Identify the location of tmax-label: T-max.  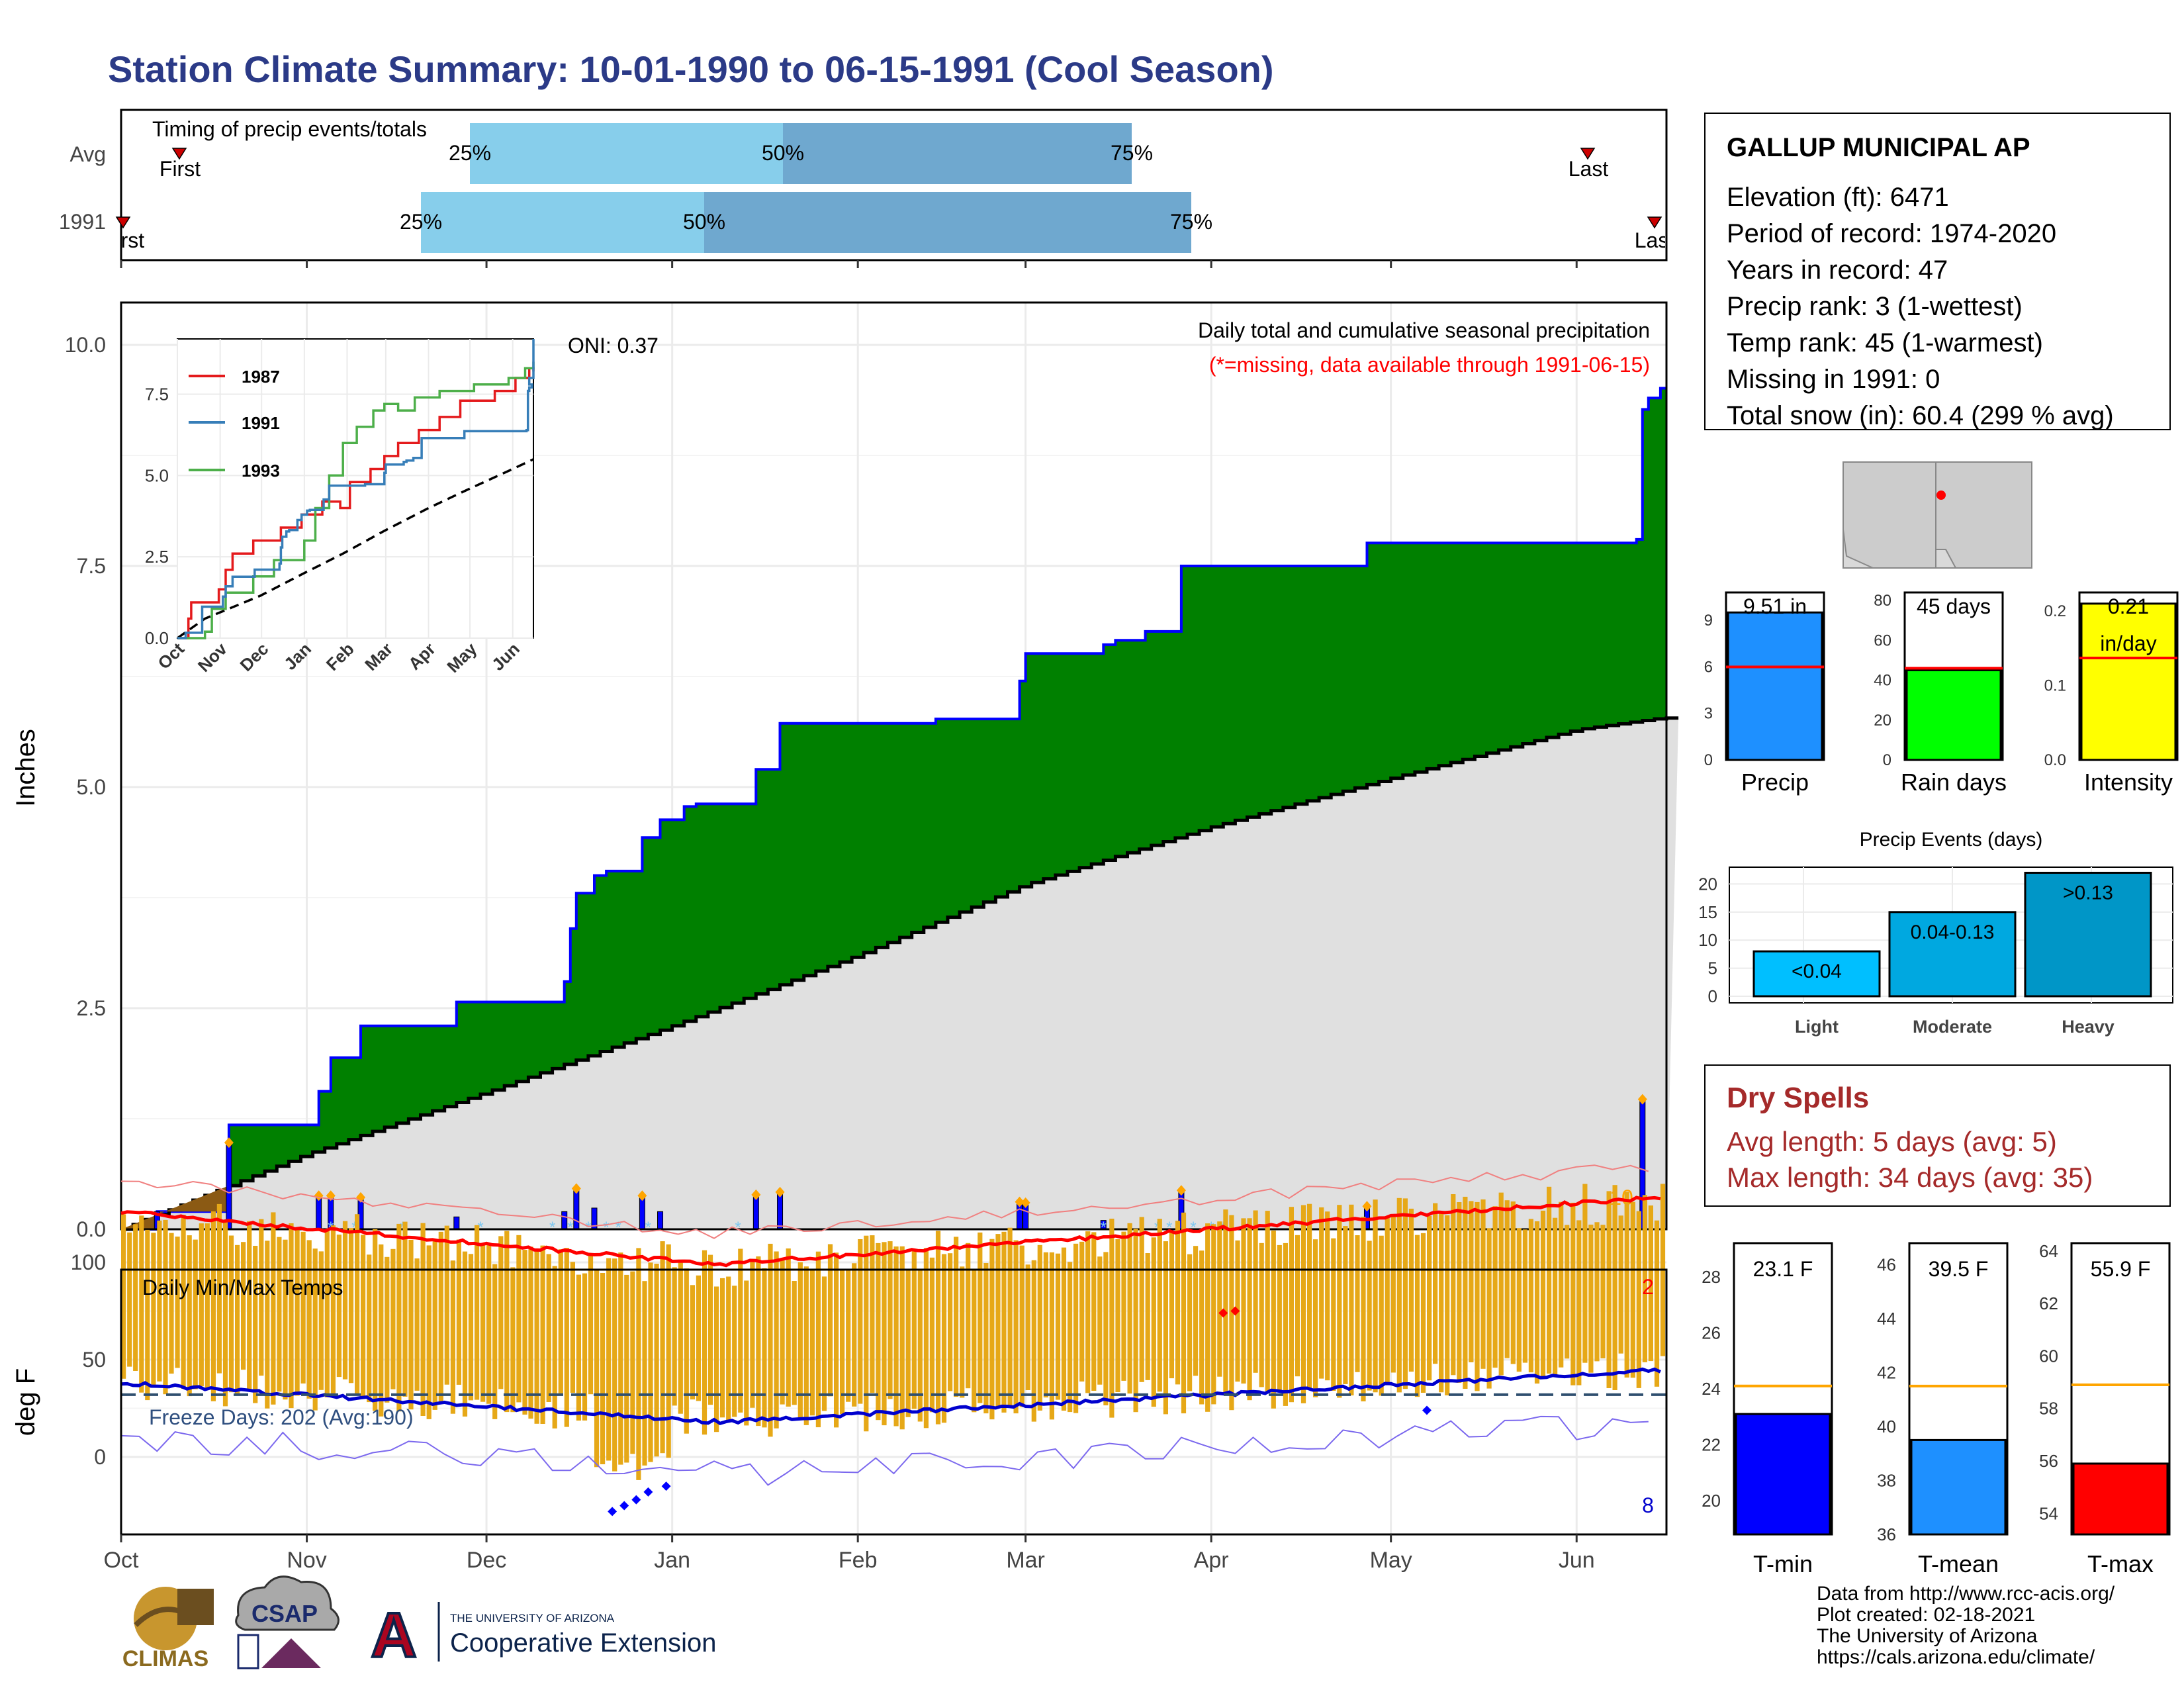
(2120, 1563).